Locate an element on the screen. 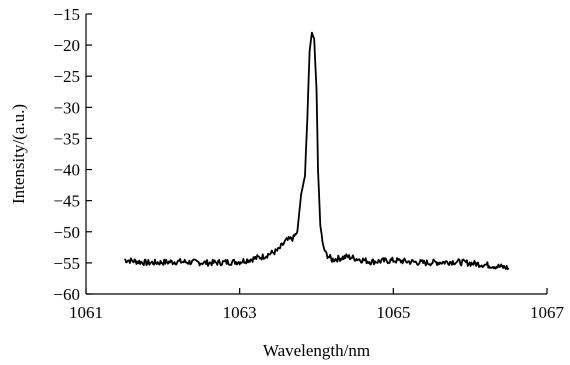 The width and height of the screenshot is (570, 365). y-tick-label: −50 is located at coordinates (66, 232).